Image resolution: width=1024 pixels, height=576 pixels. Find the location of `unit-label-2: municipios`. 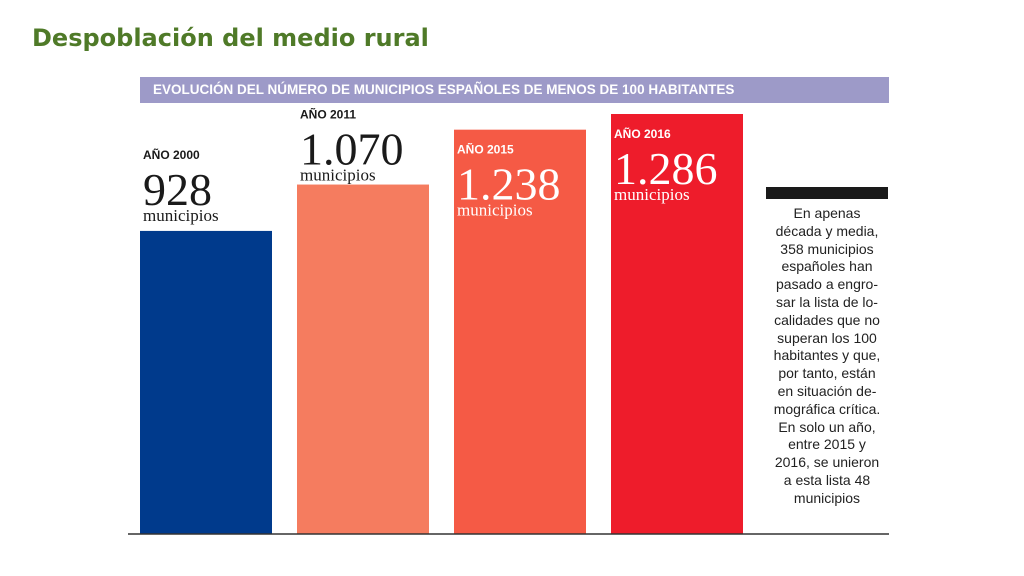

unit-label-2: municipios is located at coordinates (495, 210).